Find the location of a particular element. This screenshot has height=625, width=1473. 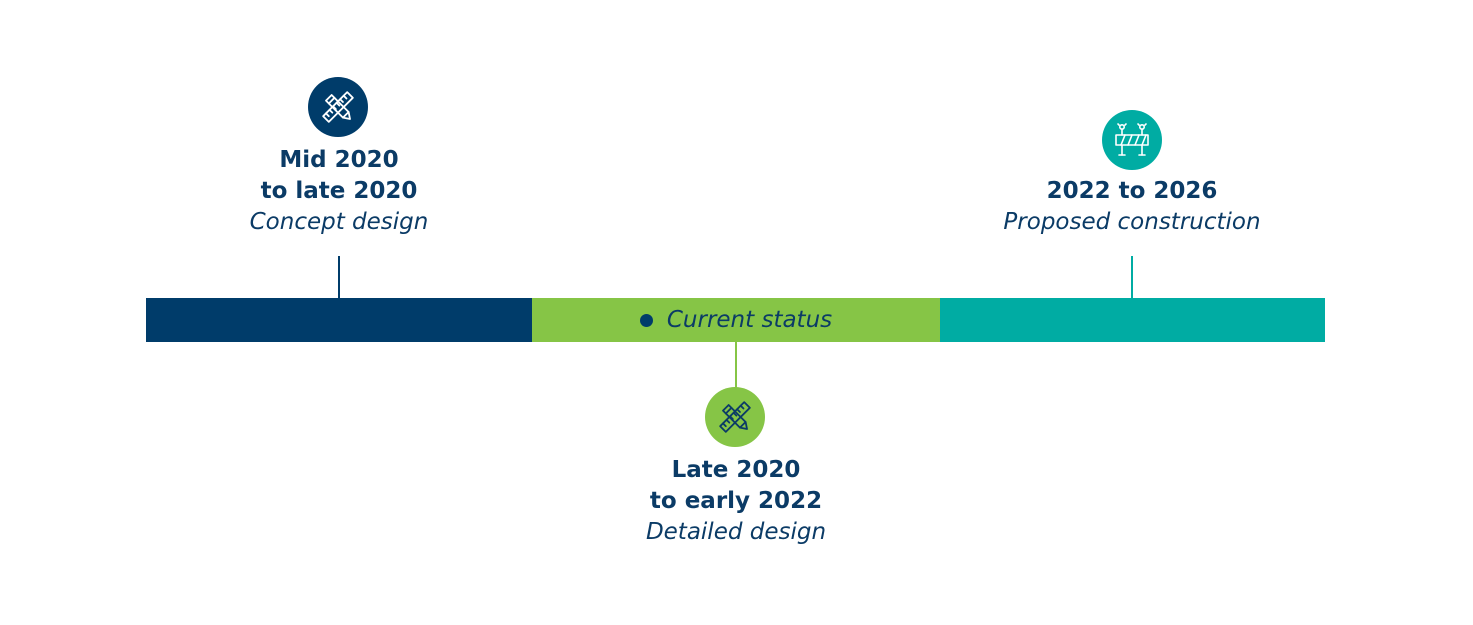

milestone-proposed-construction: 2022 to 2026 Proposed construction is located at coordinates (1132, 207).